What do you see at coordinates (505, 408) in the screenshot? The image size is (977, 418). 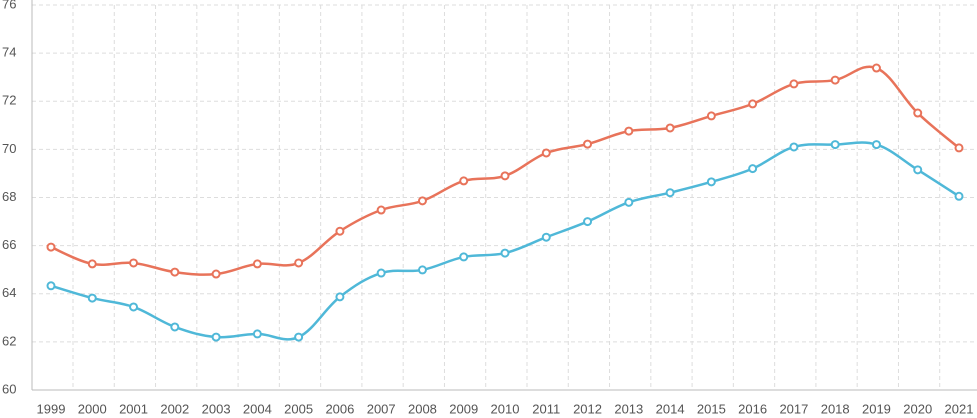 I see `x-tick-label: 2010` at bounding box center [505, 408].